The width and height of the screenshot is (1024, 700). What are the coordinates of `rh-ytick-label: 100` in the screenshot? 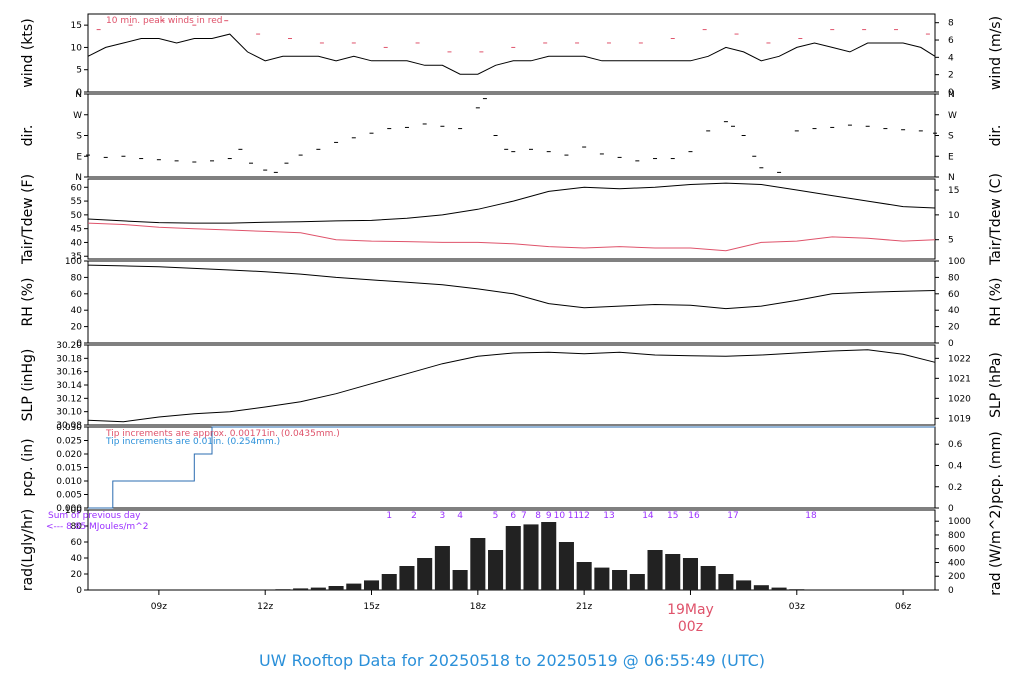 It's located at (73, 262).